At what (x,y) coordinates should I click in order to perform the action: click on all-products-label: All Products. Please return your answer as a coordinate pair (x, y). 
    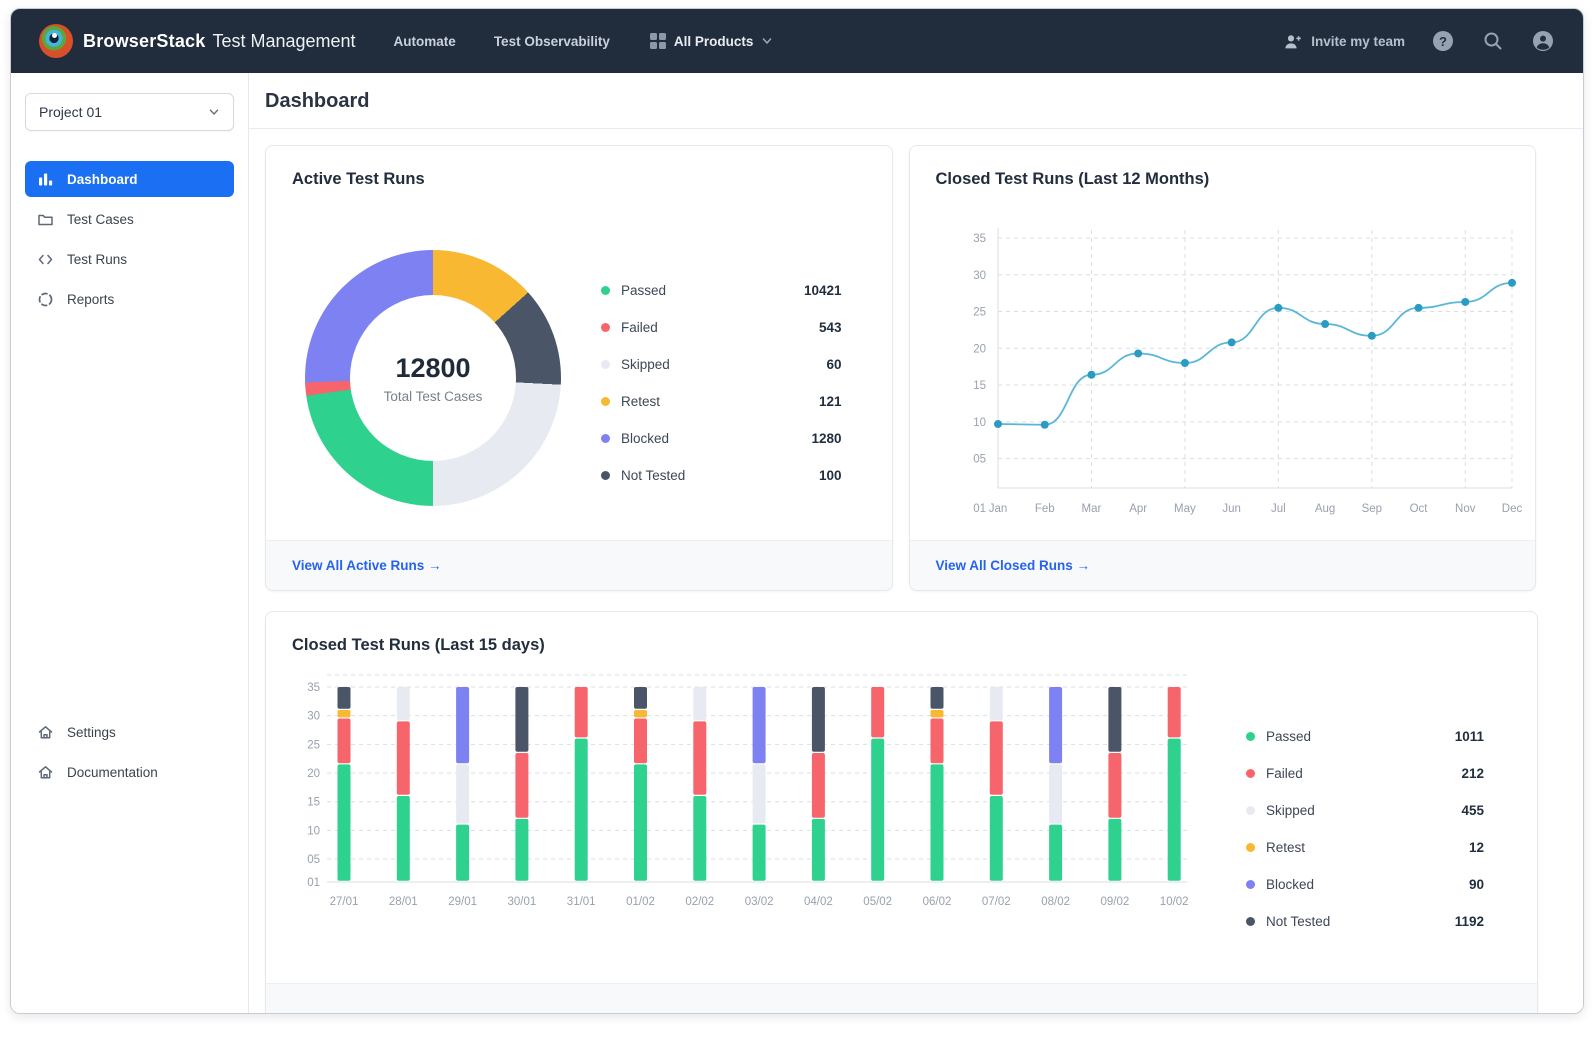
    Looking at the image, I should click on (713, 41).